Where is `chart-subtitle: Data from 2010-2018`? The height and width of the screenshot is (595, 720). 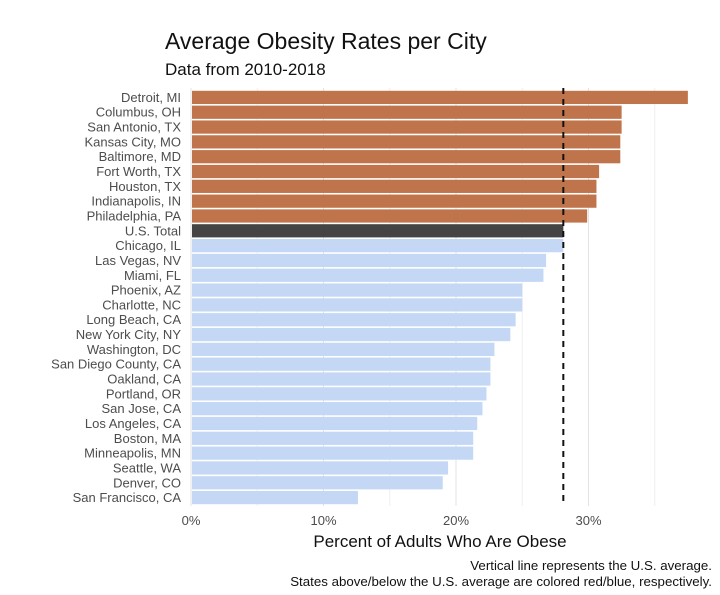 chart-subtitle: Data from 2010-2018 is located at coordinates (245, 69).